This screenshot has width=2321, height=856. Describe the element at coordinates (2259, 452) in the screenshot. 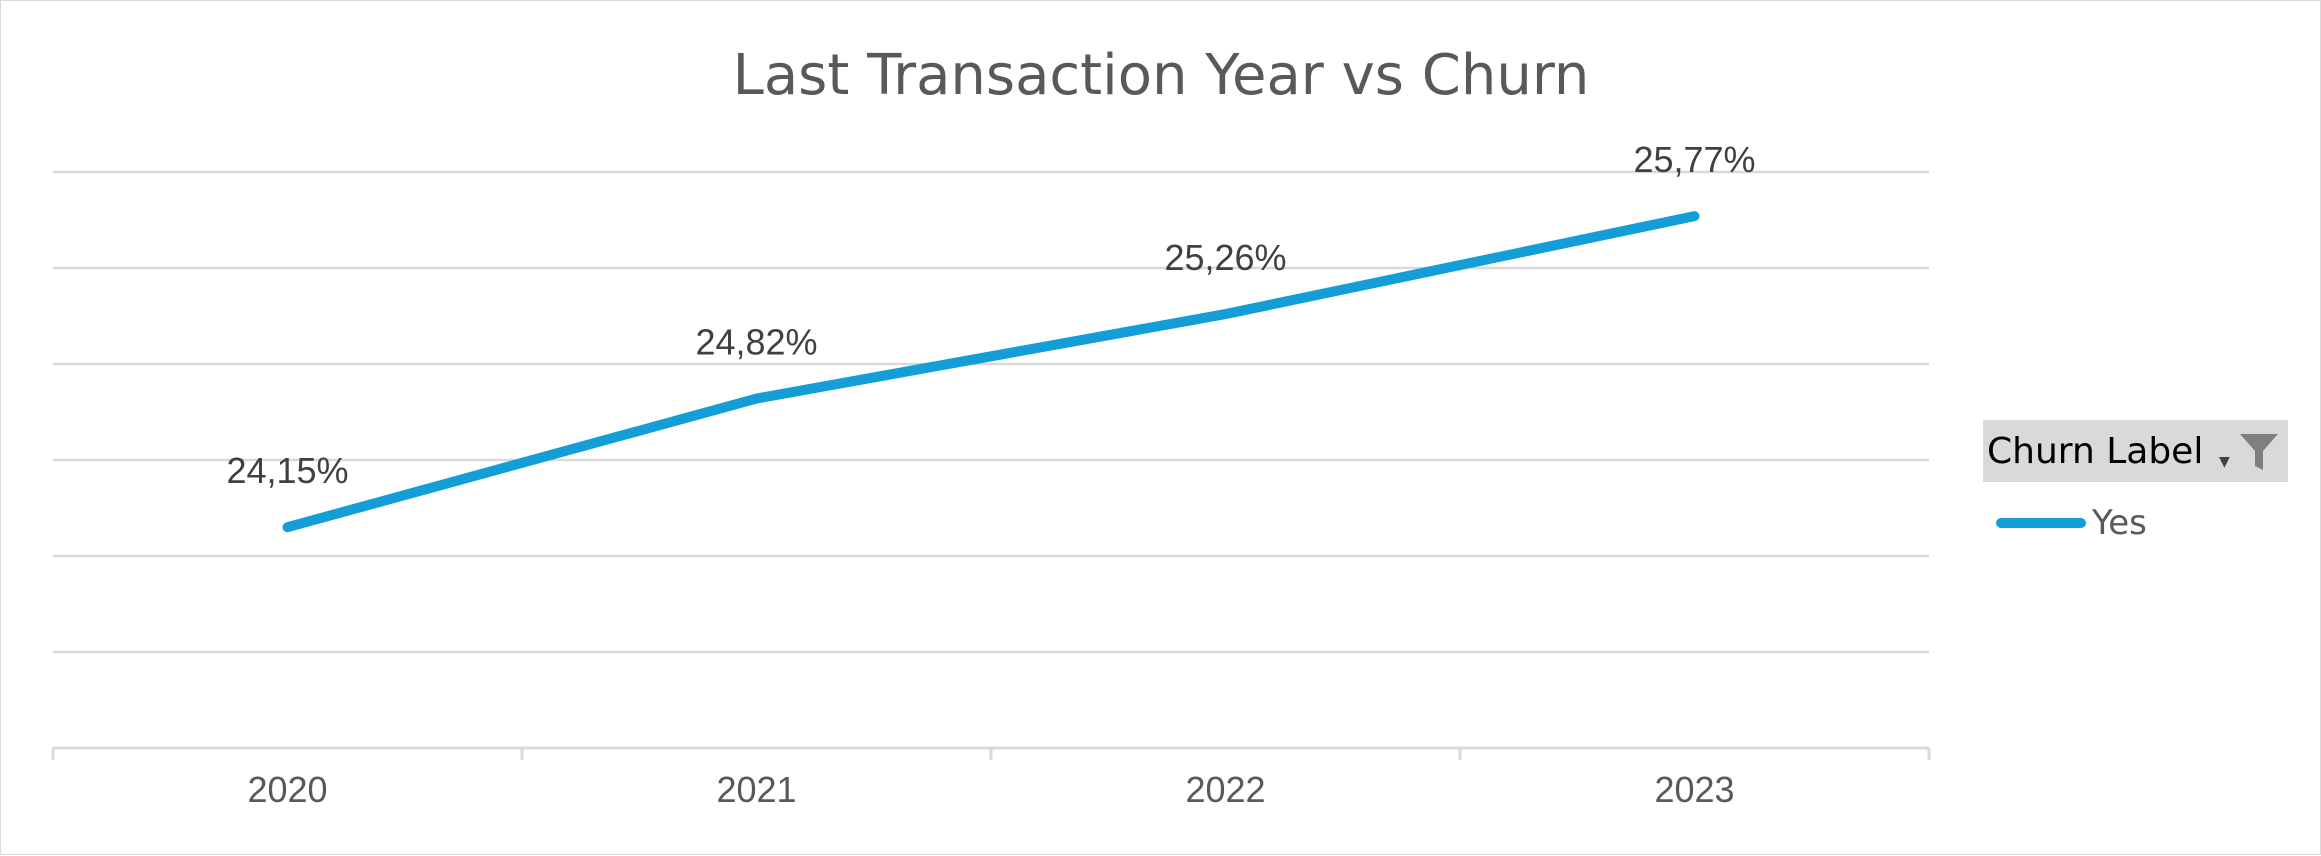

I see `filter-icon` at that location.